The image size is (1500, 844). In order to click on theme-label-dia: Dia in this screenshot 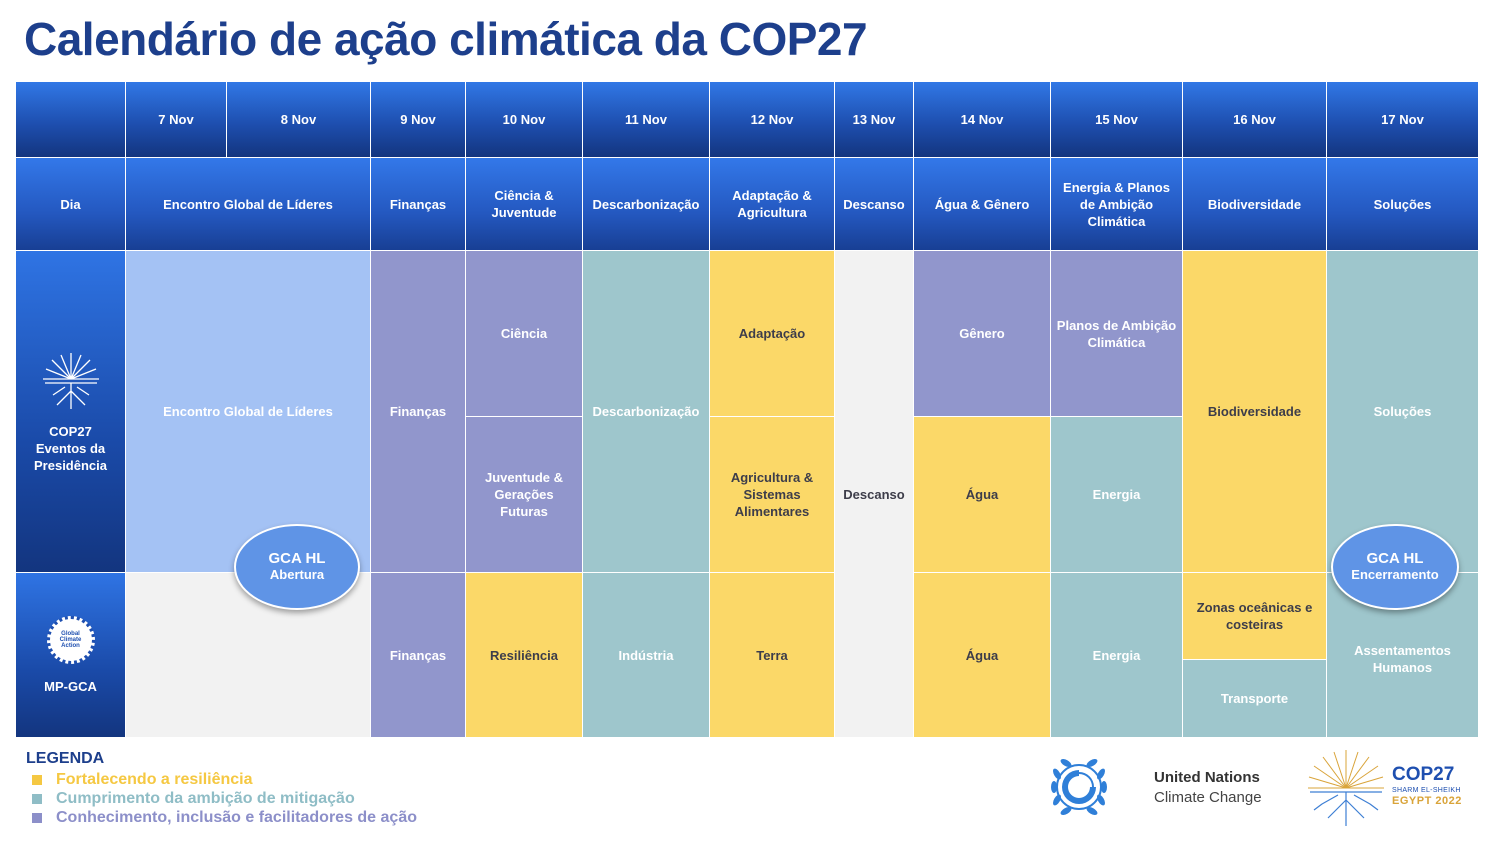, I will do `click(70, 204)`.